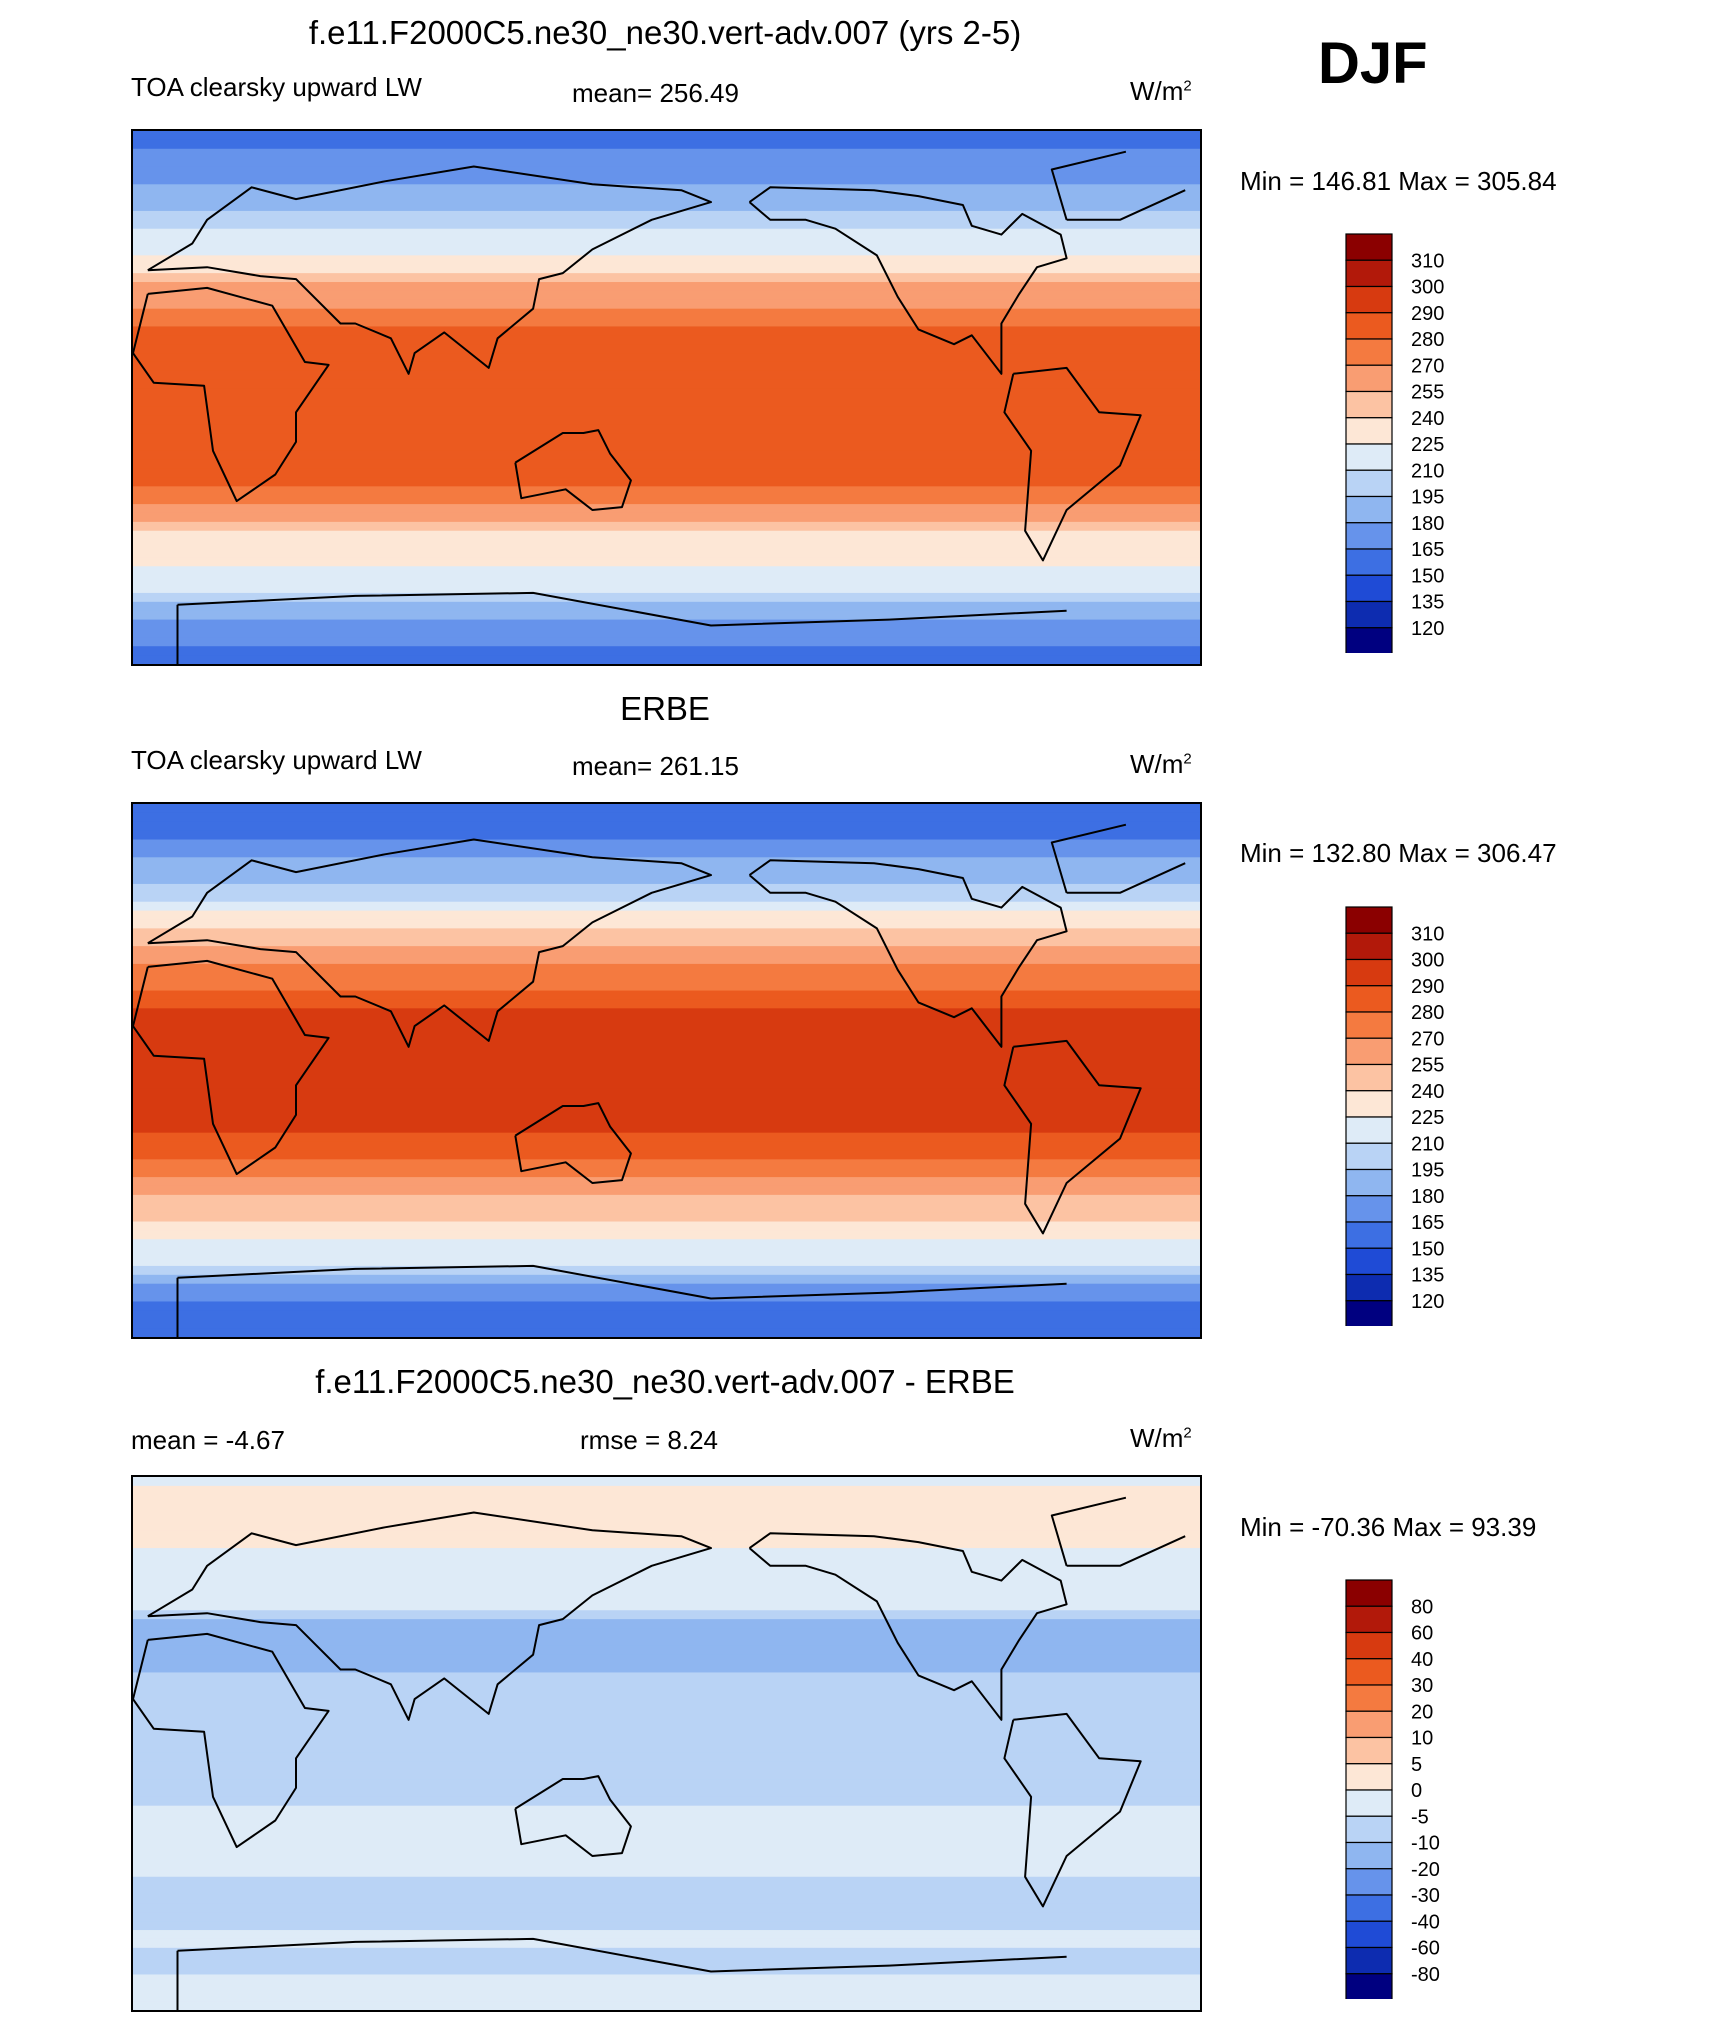 The width and height of the screenshot is (1710, 2036). What do you see at coordinates (1422, 1660) in the screenshot?
I see `colorbar-tick-label: 40` at bounding box center [1422, 1660].